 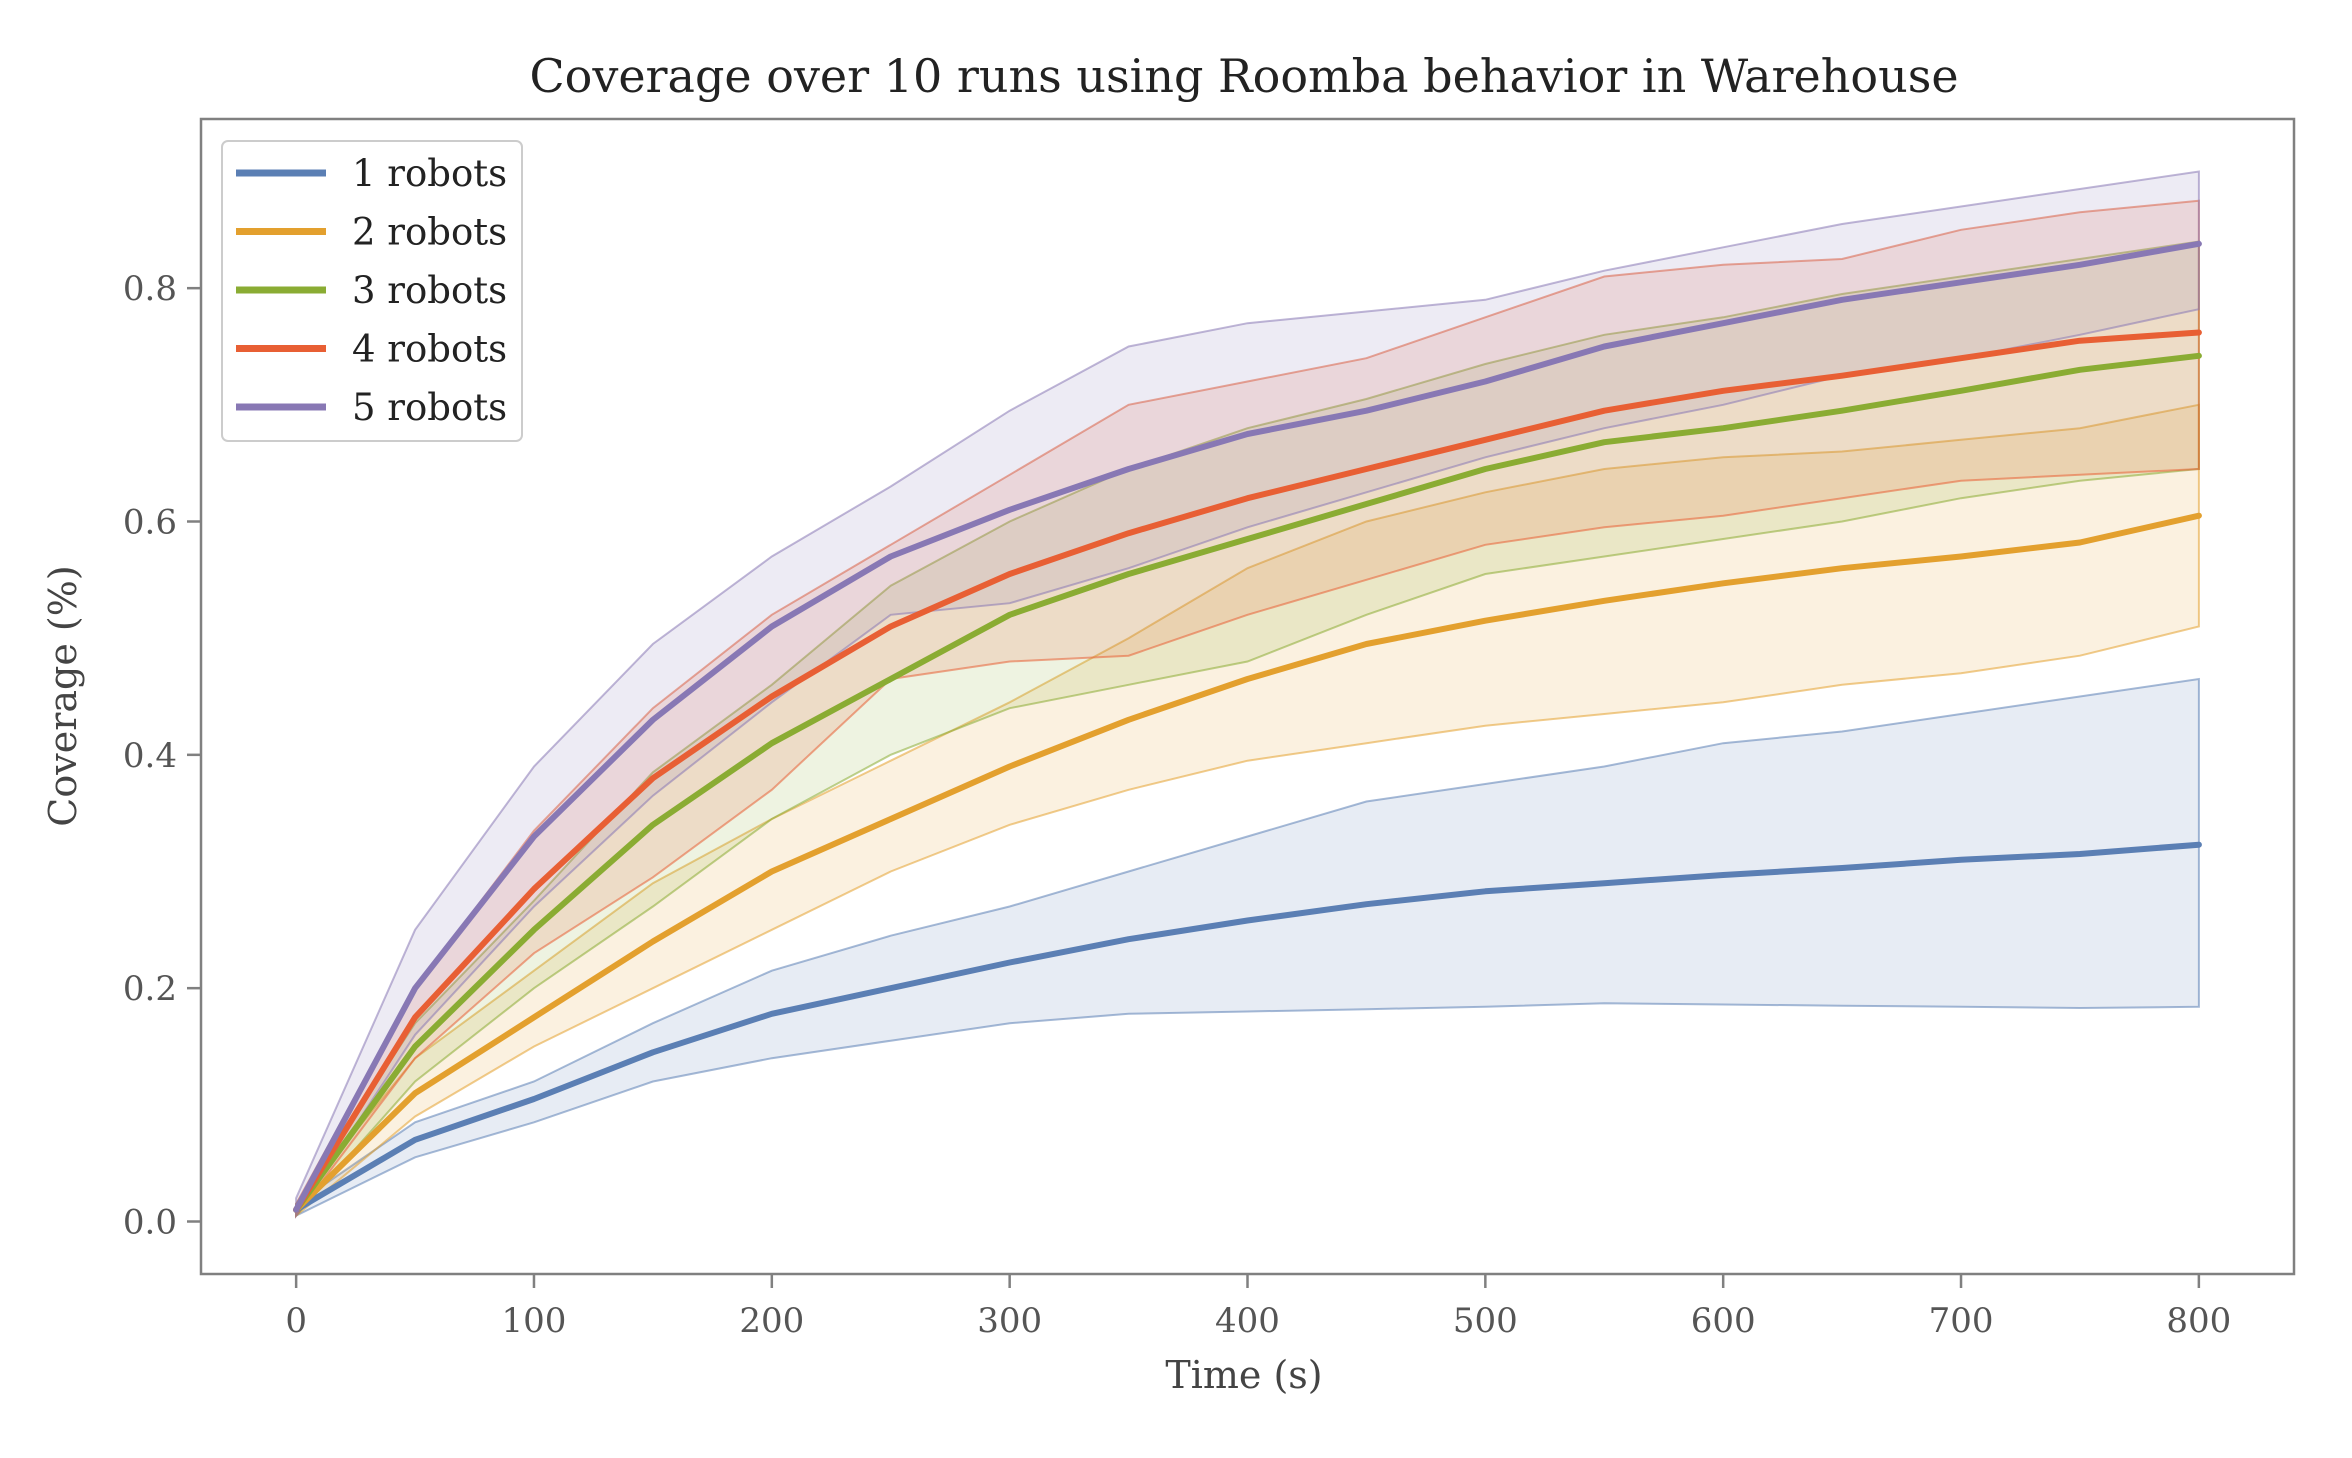 I want to click on legend-label-5: 5 robots, so click(x=429, y=407).